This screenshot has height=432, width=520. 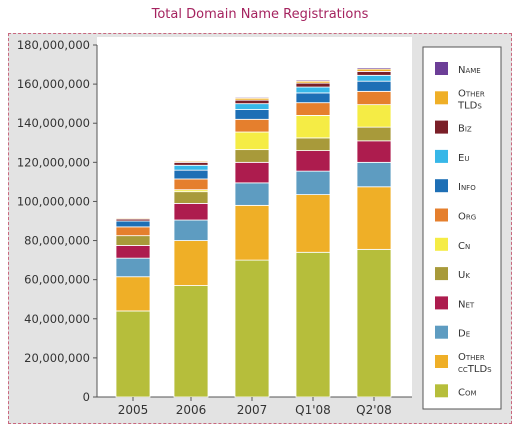 What do you see at coordinates (441, 68) in the screenshot?
I see `legend-swatch-name` at bounding box center [441, 68].